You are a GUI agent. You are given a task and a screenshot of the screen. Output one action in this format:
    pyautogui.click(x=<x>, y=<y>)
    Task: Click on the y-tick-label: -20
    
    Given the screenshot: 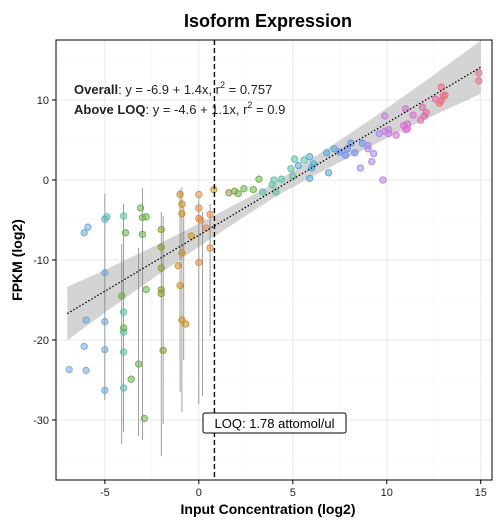 What is the action you would take?
    pyautogui.click(x=41, y=341)
    